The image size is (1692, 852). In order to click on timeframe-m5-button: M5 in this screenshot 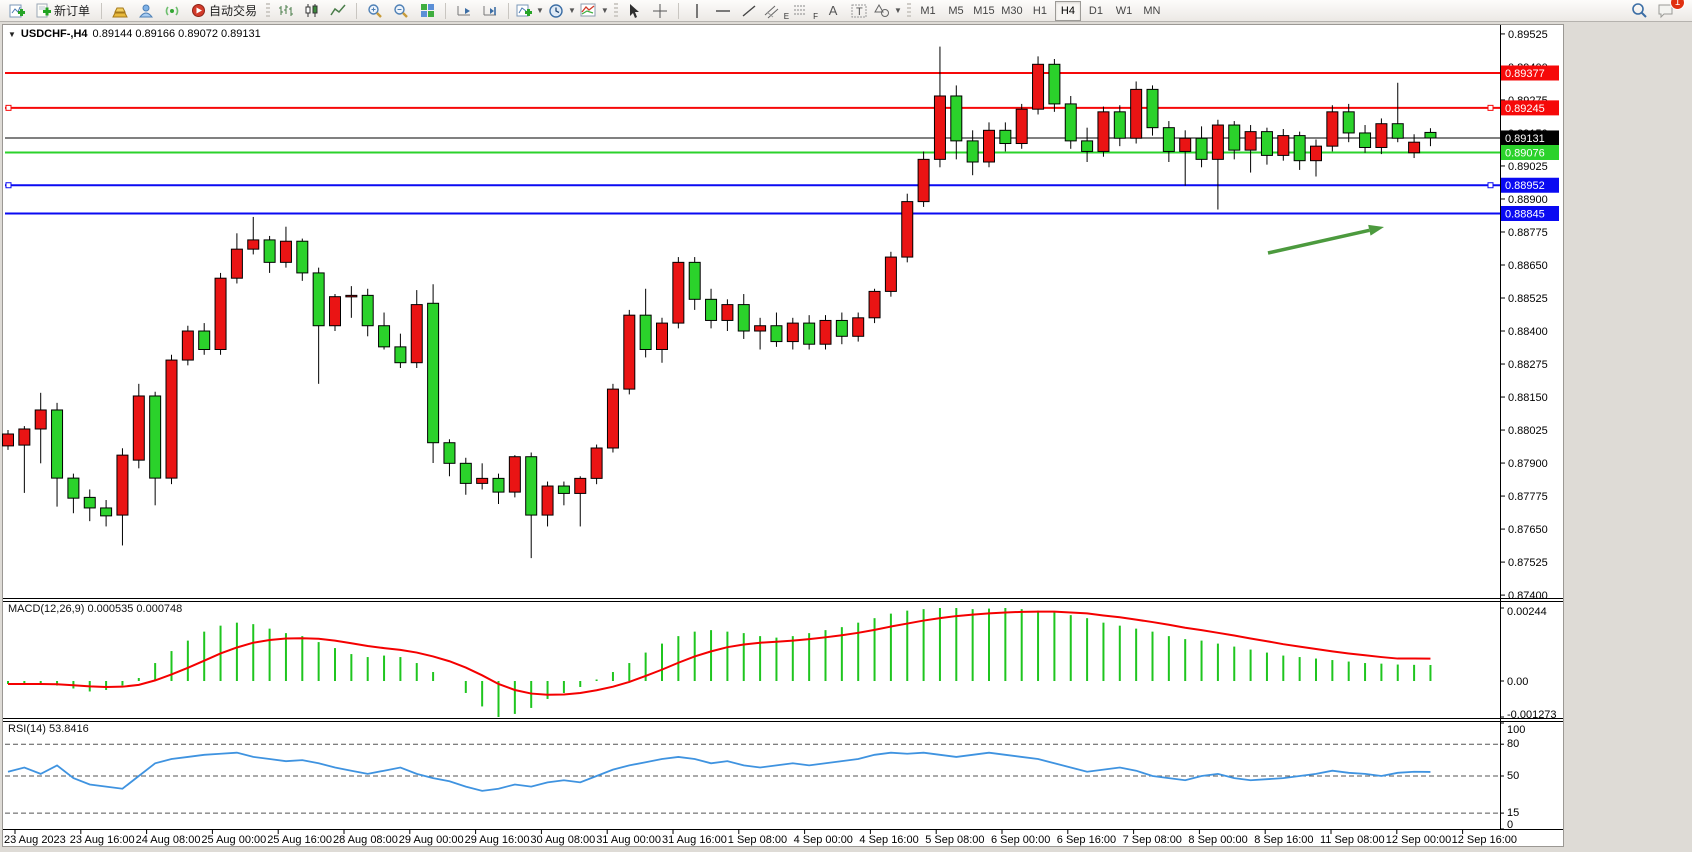, I will do `click(956, 10)`.